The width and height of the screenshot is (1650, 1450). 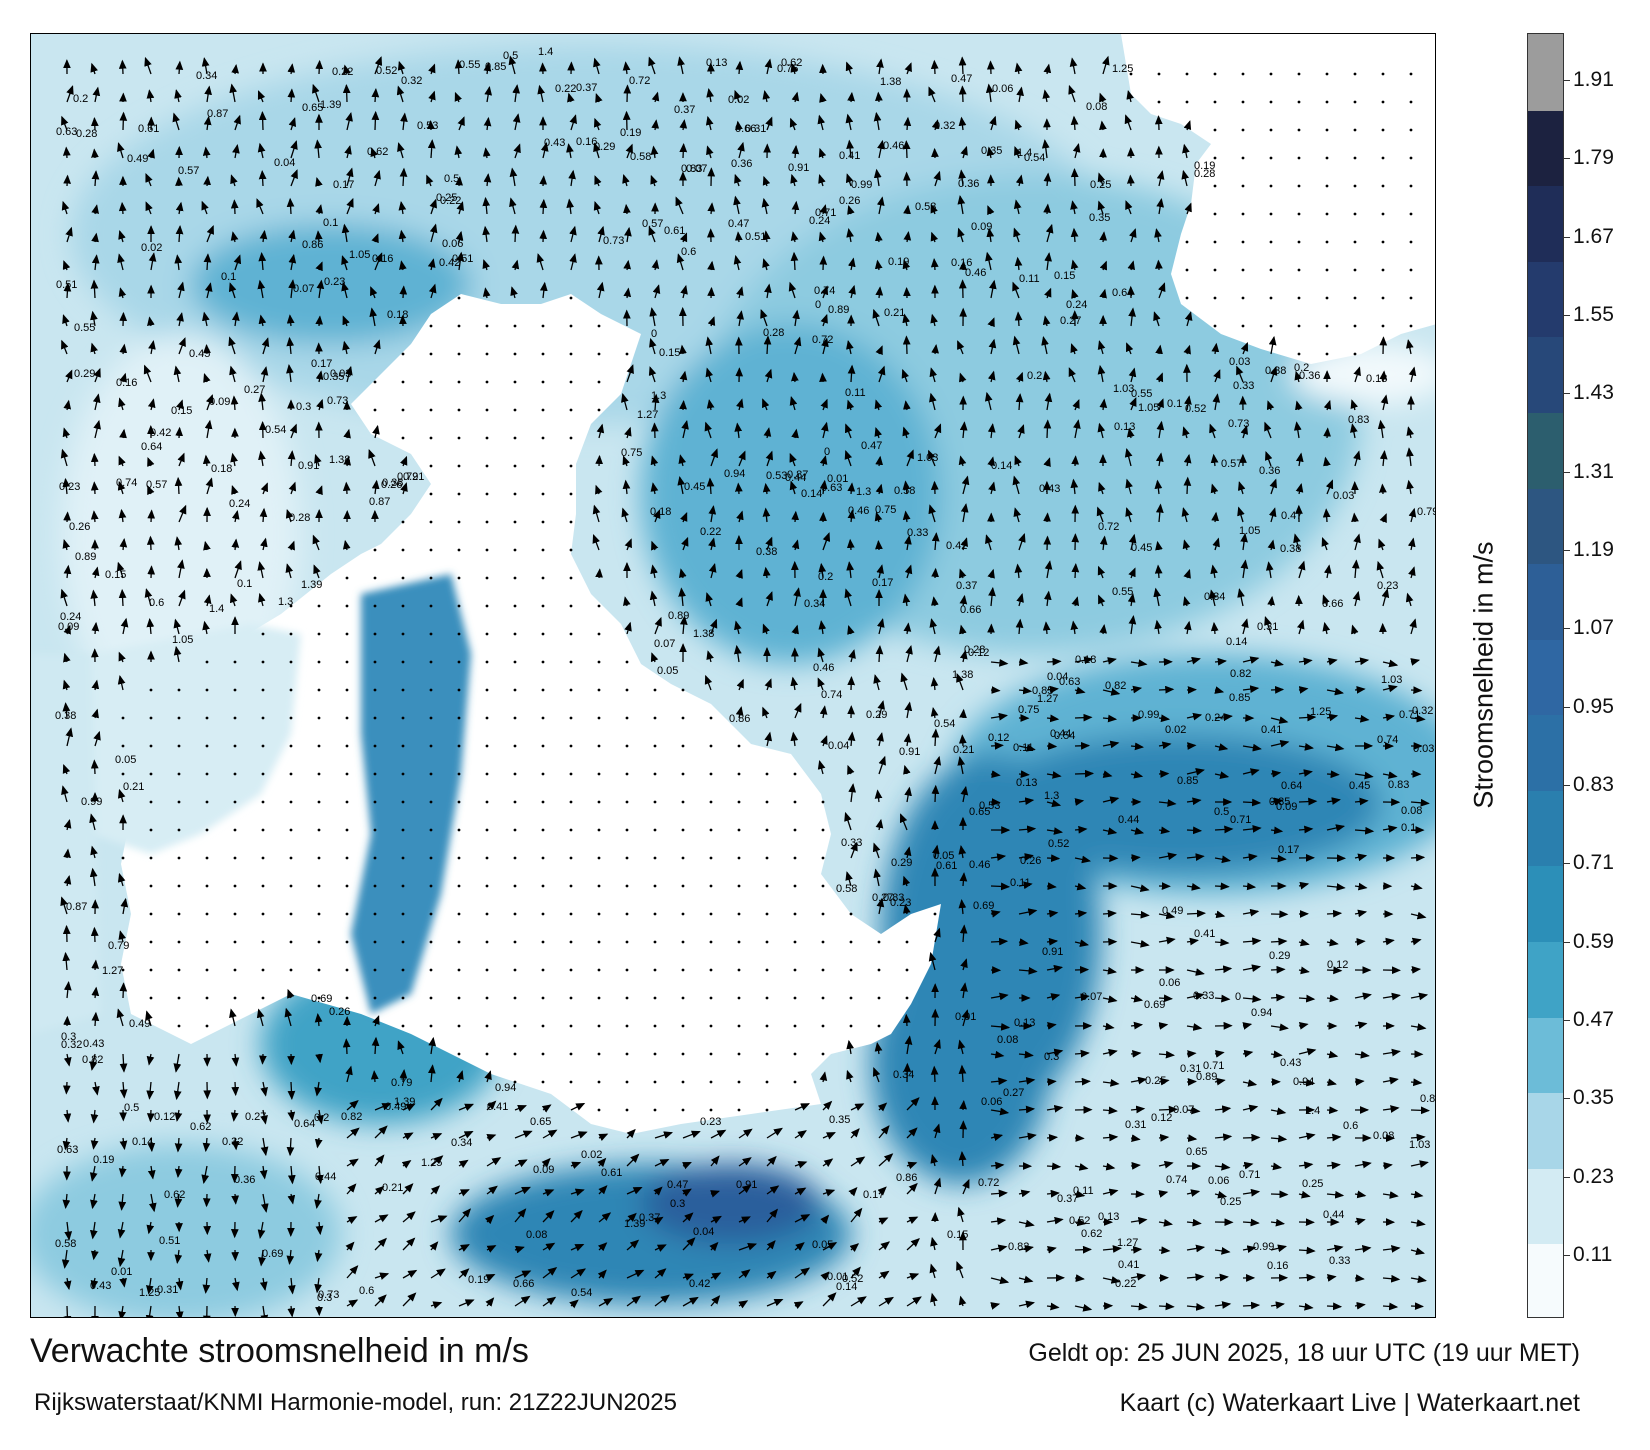 I want to click on current-speed-value: 1.4, so click(x=545, y=52).